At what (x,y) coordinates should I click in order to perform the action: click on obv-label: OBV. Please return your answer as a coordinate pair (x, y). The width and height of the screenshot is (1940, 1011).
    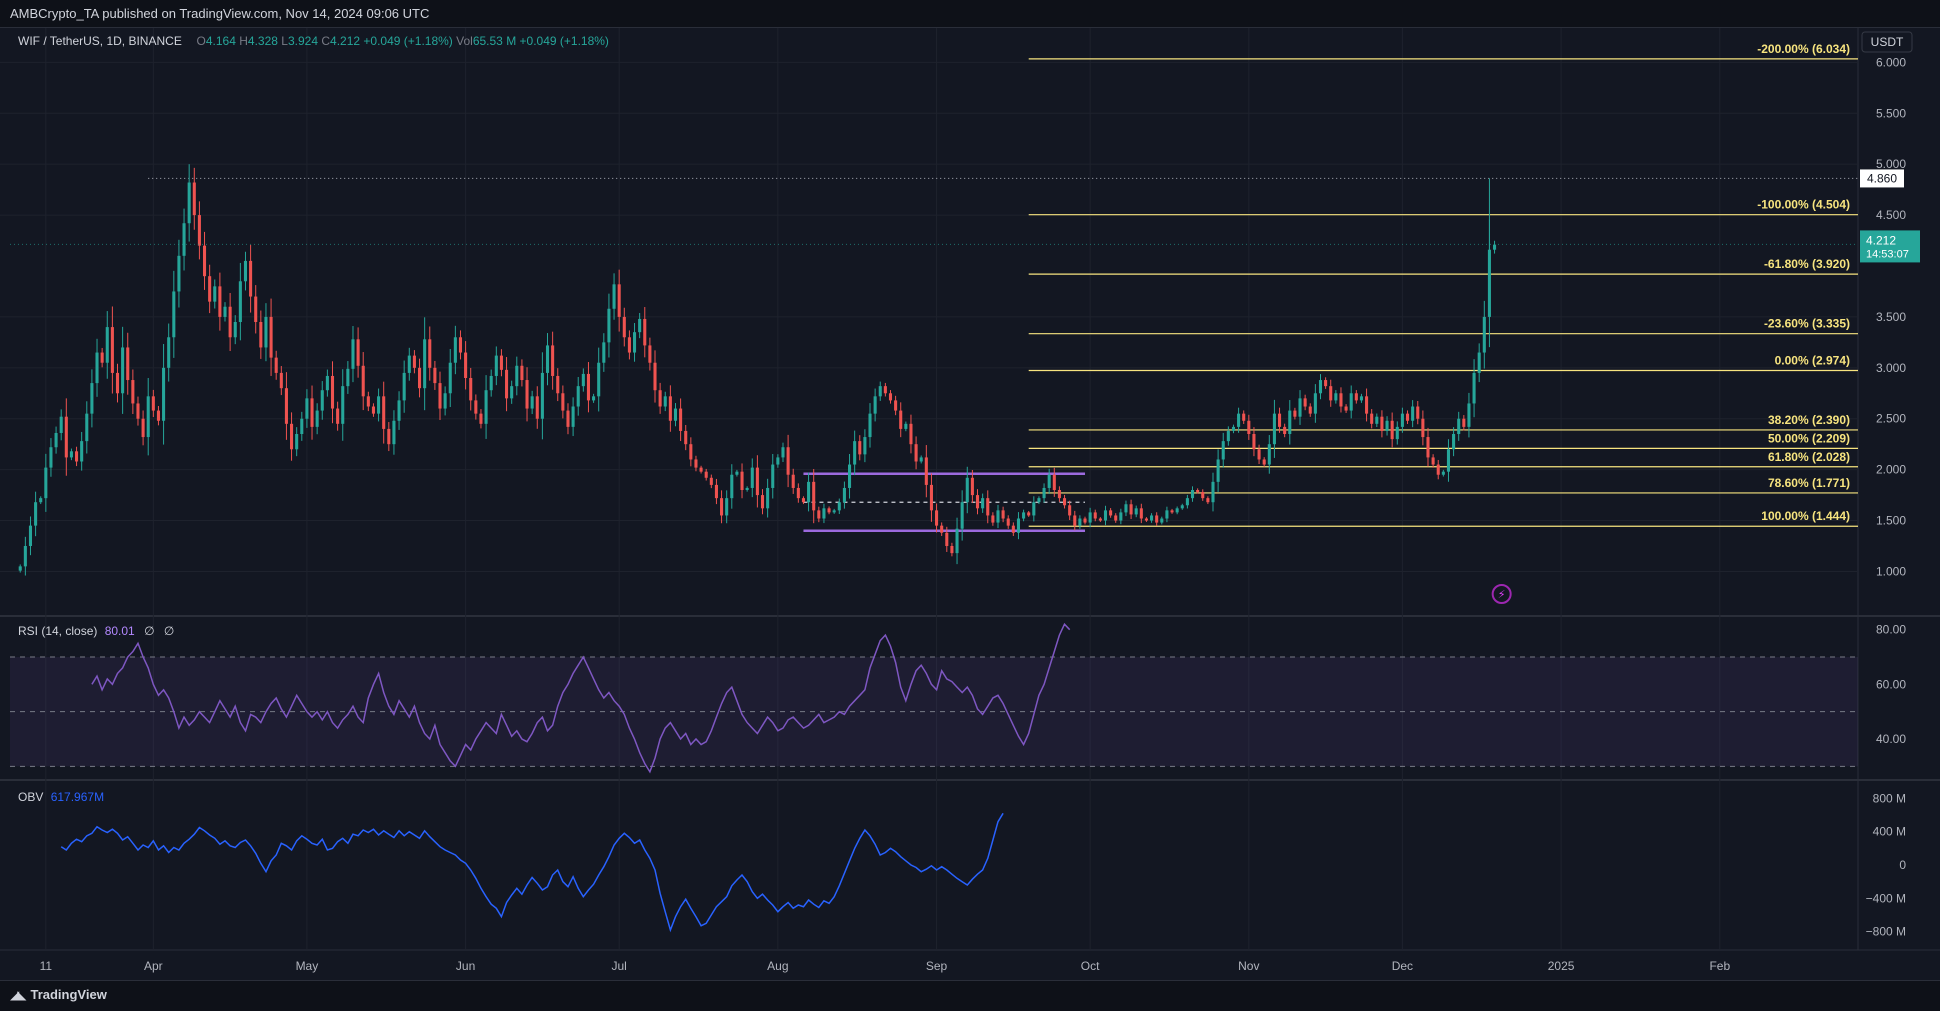
    Looking at the image, I should click on (31, 797).